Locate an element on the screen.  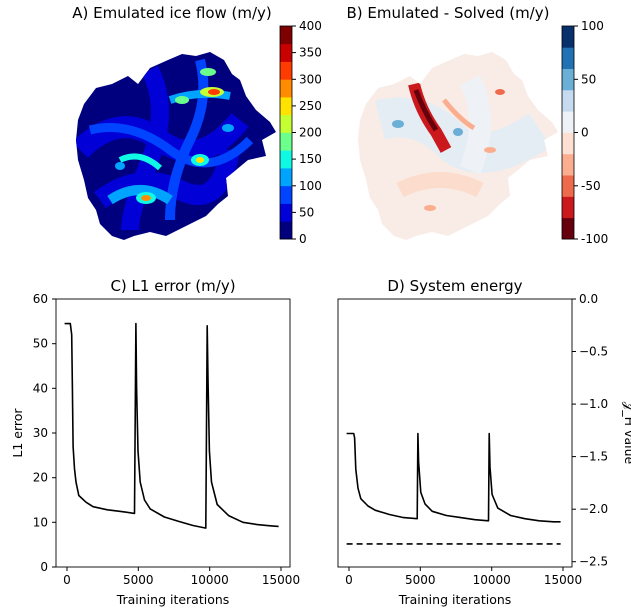
panel-c-ytick: 10 is located at coordinates (40, 522).